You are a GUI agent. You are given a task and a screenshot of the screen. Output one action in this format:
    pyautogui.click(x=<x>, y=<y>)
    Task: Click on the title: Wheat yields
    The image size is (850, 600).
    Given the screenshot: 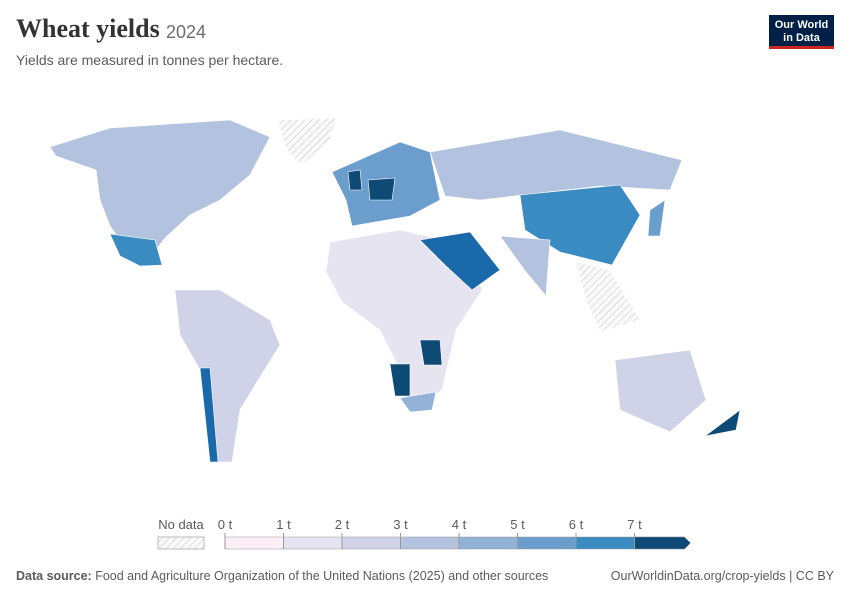 What is the action you would take?
    pyautogui.click(x=88, y=28)
    